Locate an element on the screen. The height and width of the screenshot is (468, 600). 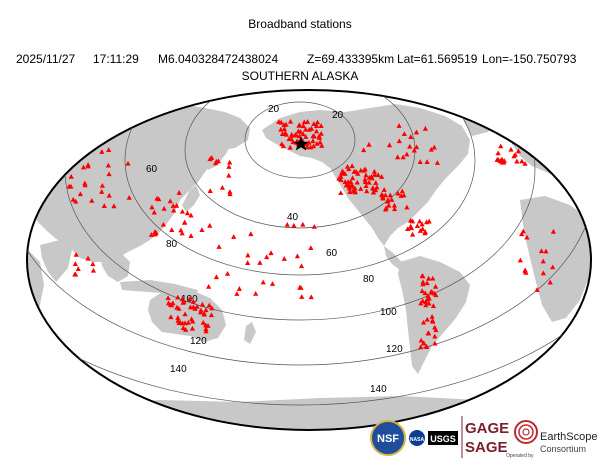
event-time: 17:11:29 is located at coordinates (116, 59).